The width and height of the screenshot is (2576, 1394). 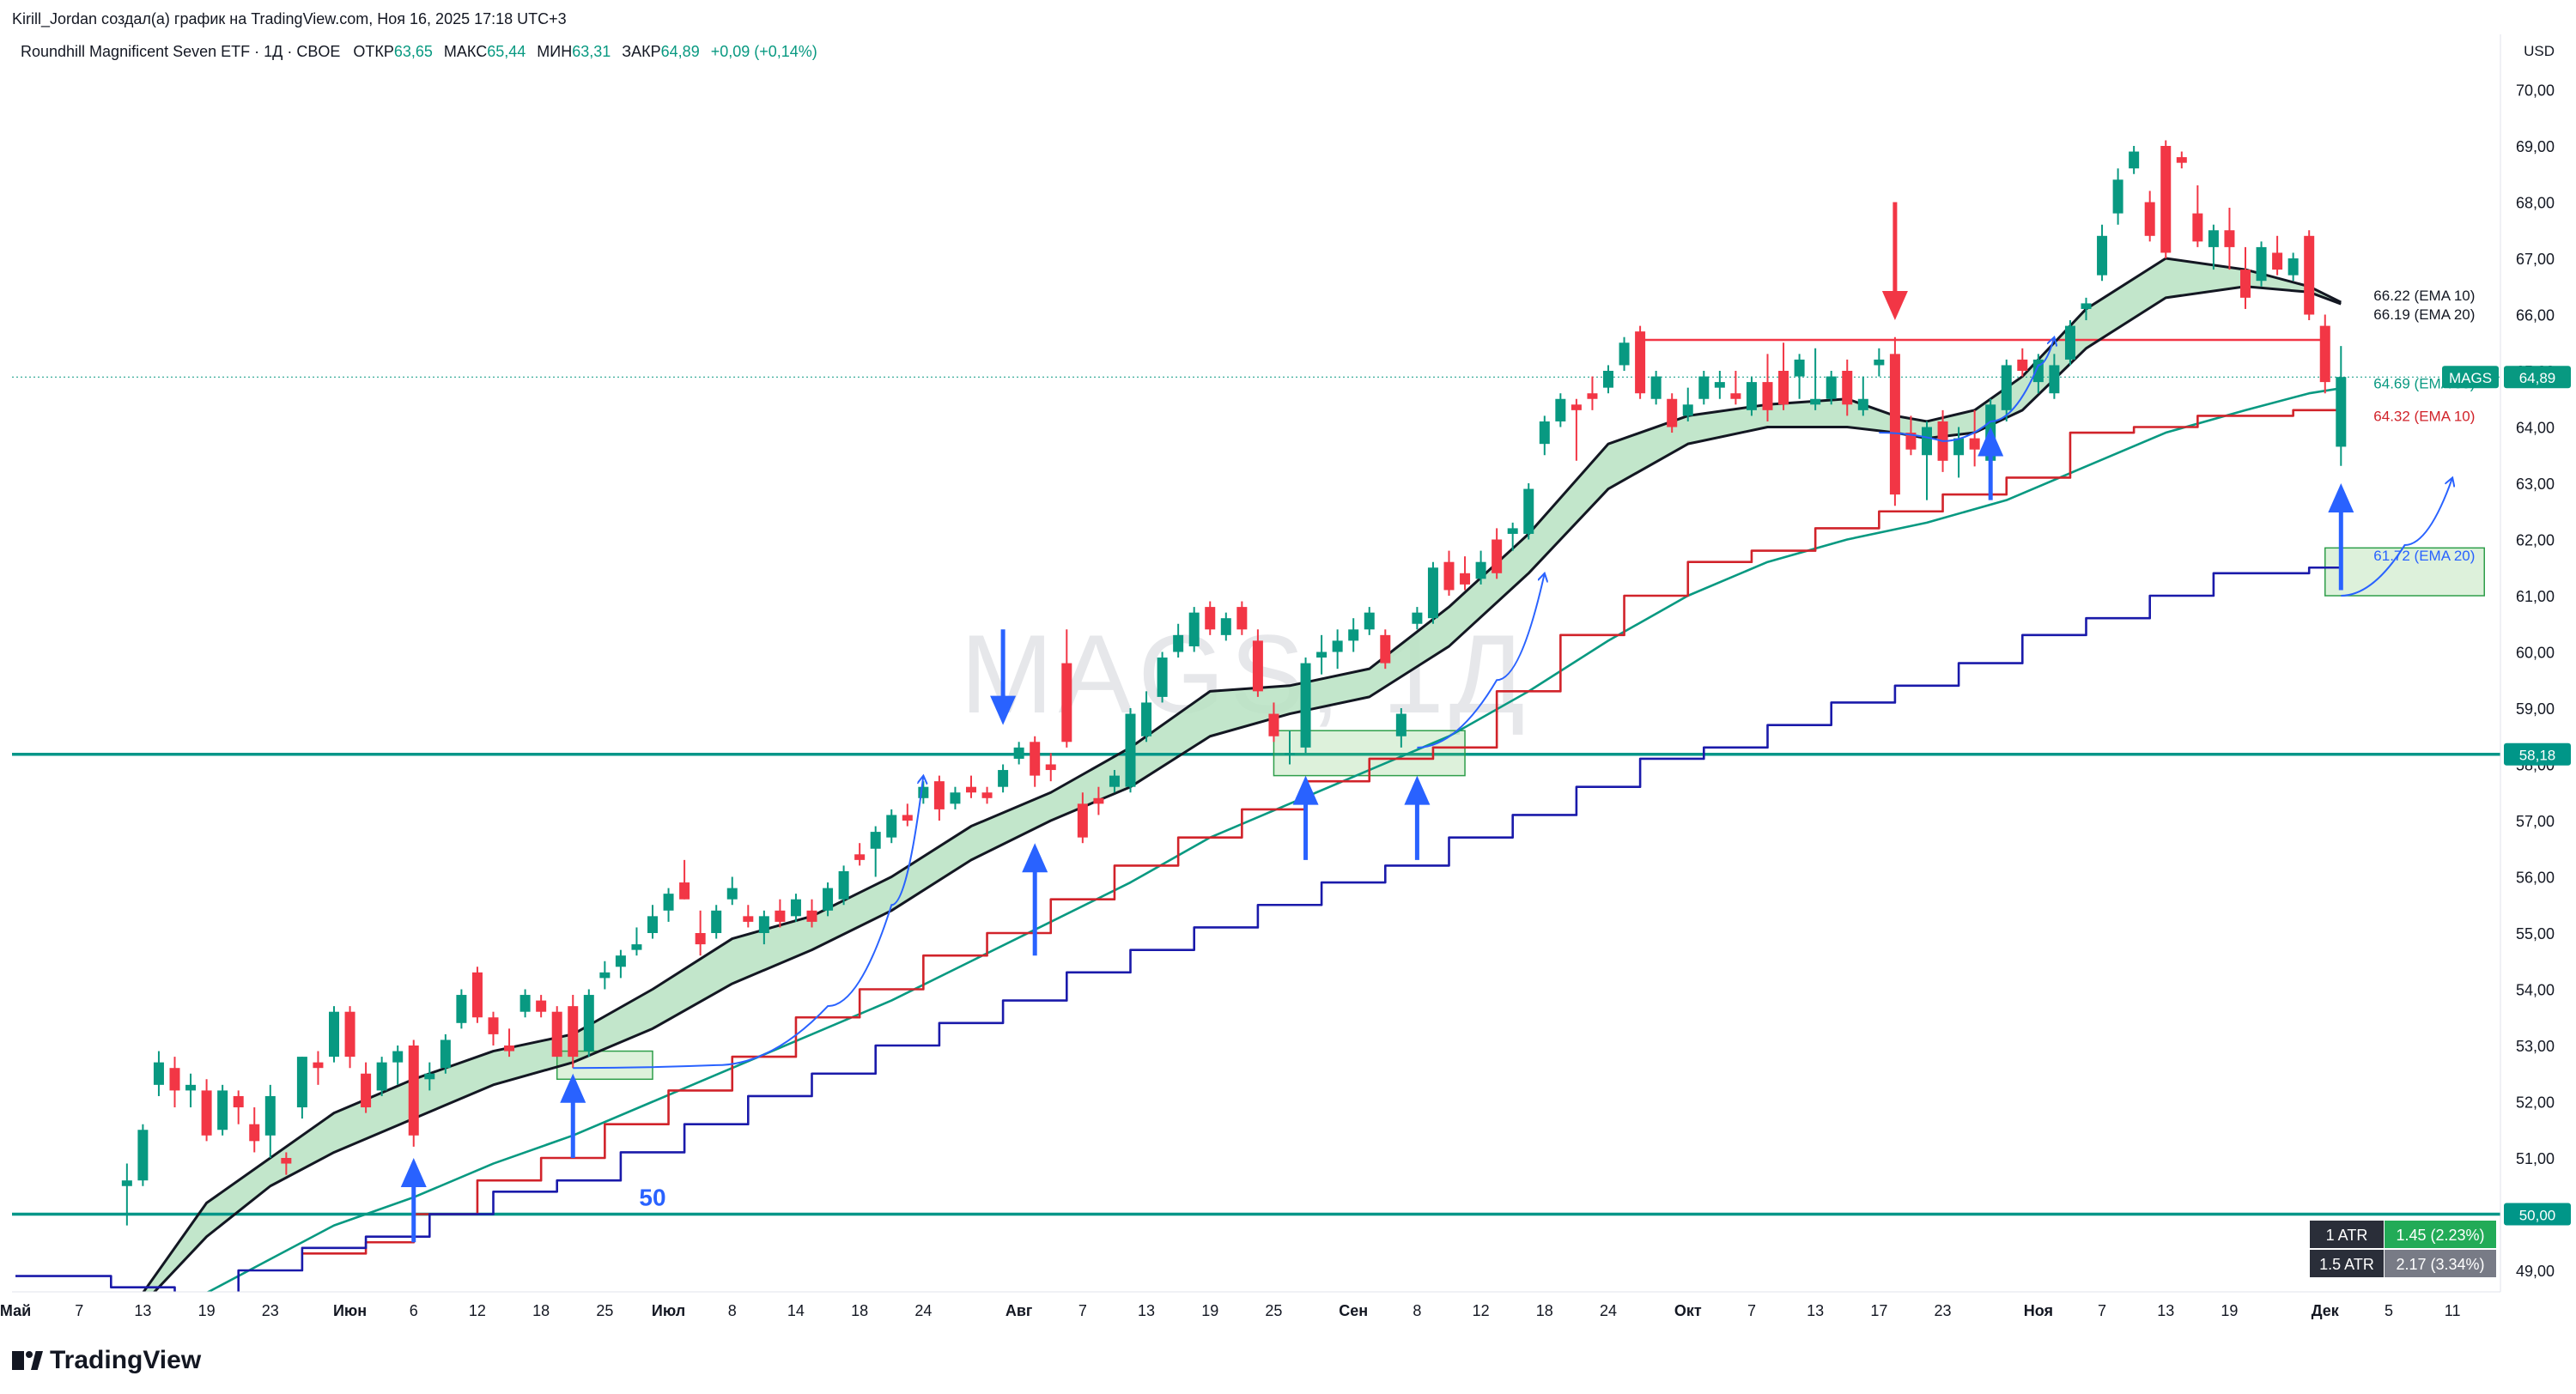 I want to click on change-value: +0,09 (+0,14%), so click(x=764, y=51).